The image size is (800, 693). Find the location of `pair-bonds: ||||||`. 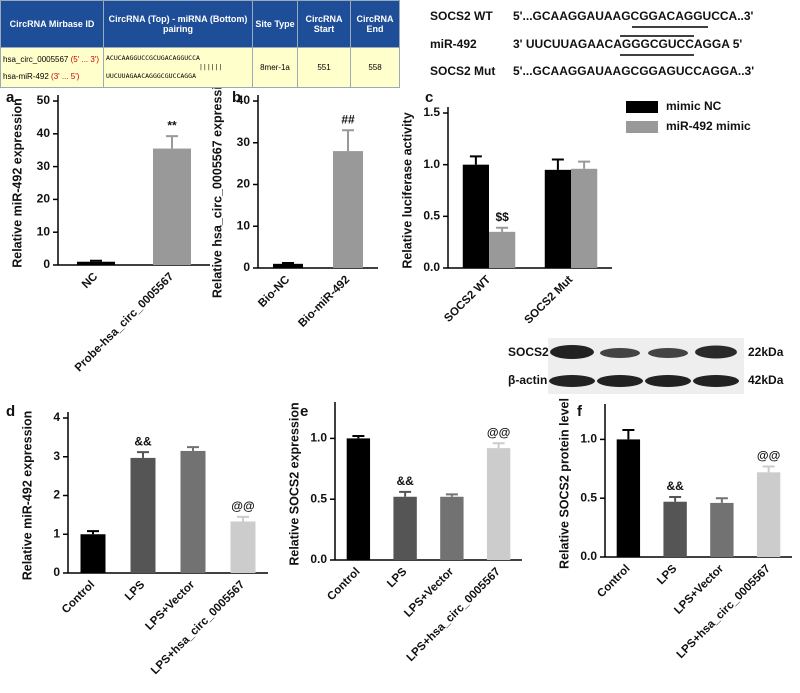

pair-bonds: |||||| is located at coordinates (211, 67).